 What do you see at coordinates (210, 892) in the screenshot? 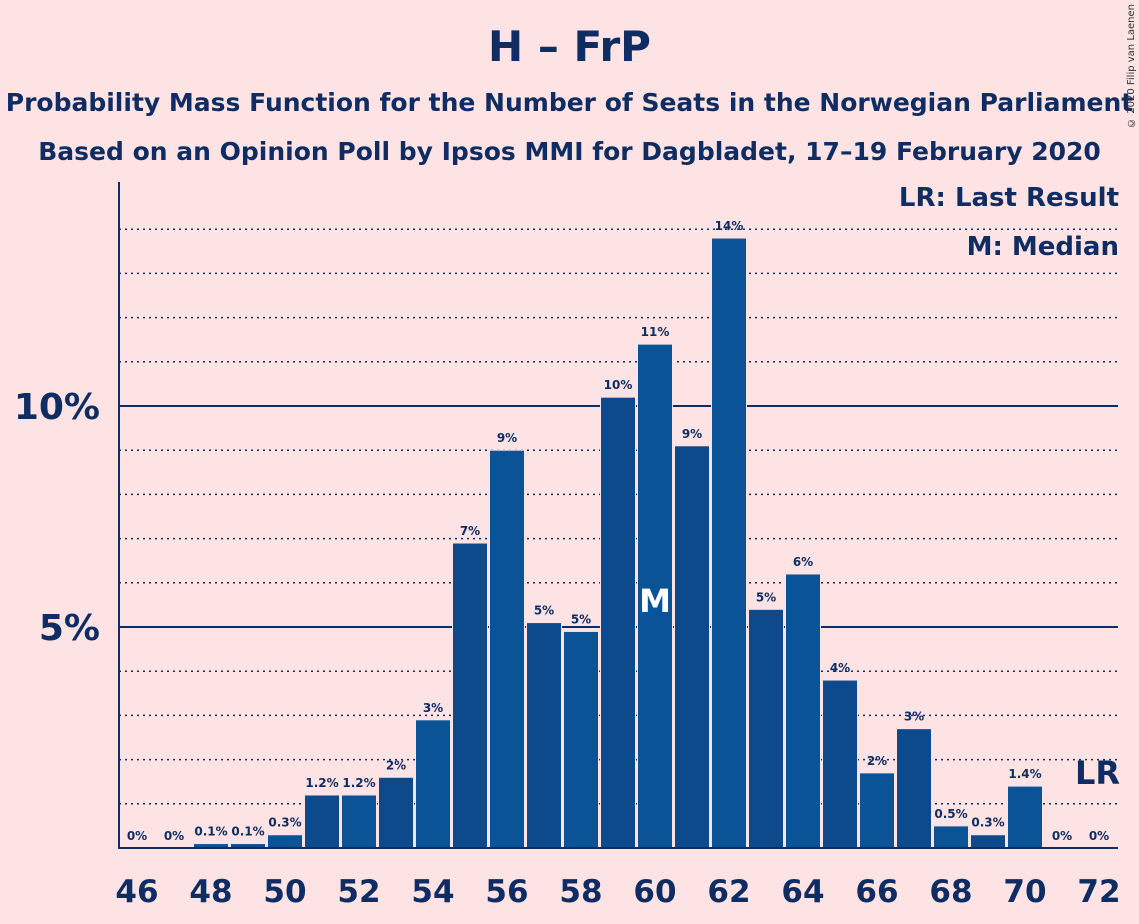
I see `x-tick-label: 48` at bounding box center [210, 892].